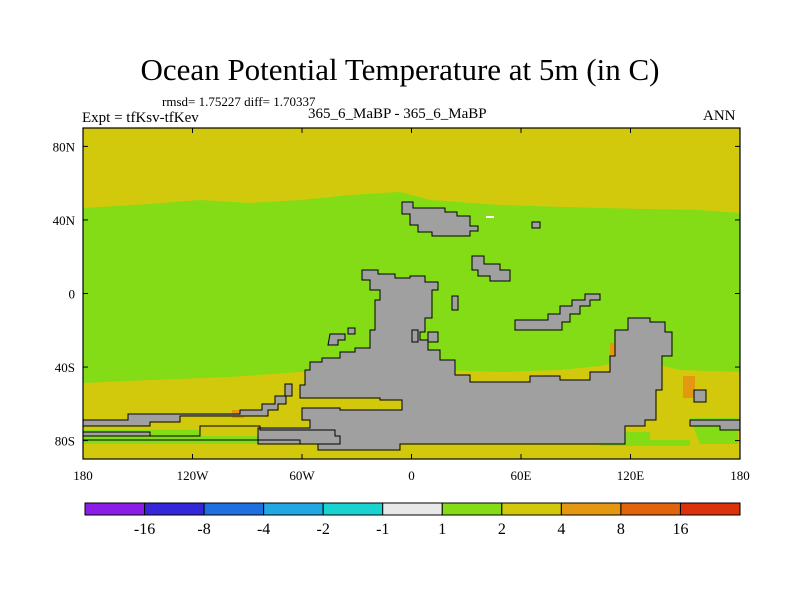 The width and height of the screenshot is (800, 600). I want to click on x-tick-label: 120W, so click(193, 475).